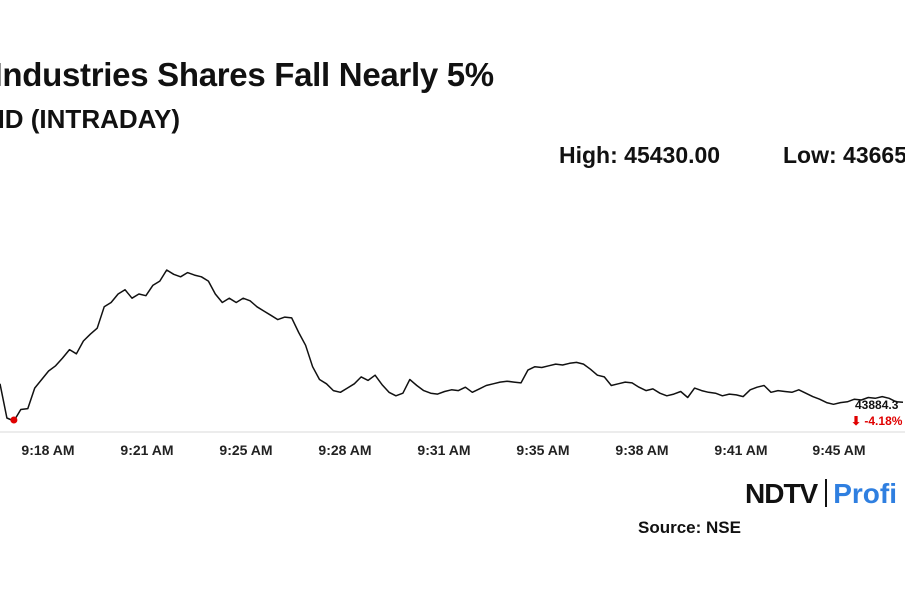 The width and height of the screenshot is (905, 613). Describe the element at coordinates (844, 155) in the screenshot. I see `low-value: Low: 43665` at that location.